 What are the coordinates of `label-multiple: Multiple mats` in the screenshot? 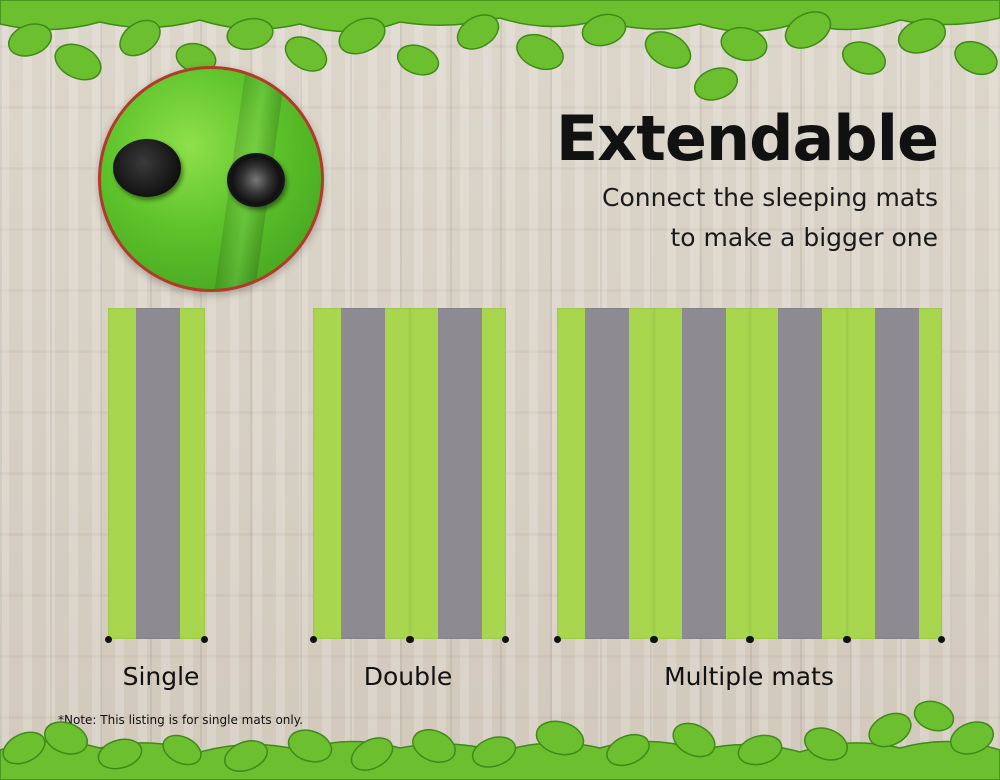 It's located at (749, 676).